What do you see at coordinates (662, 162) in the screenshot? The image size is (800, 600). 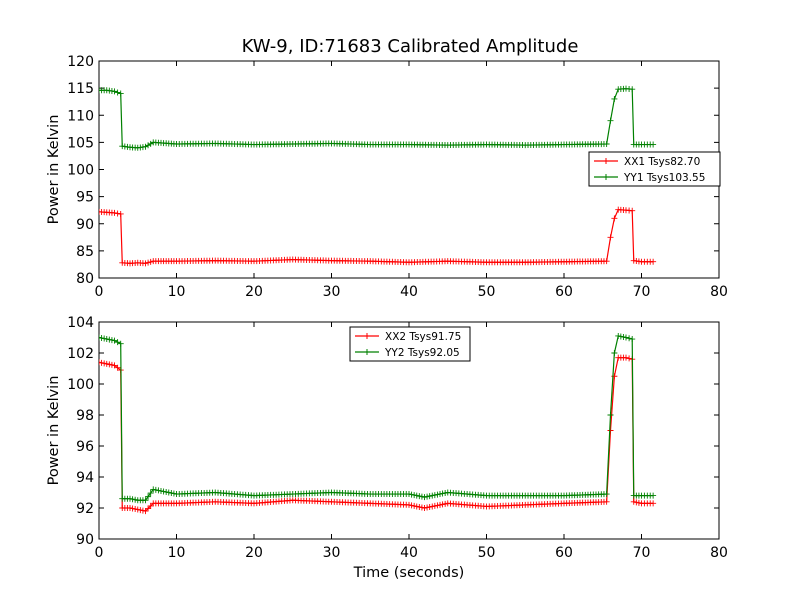 I see `legend-label-0-0: XX1 Tsys82.70` at bounding box center [662, 162].